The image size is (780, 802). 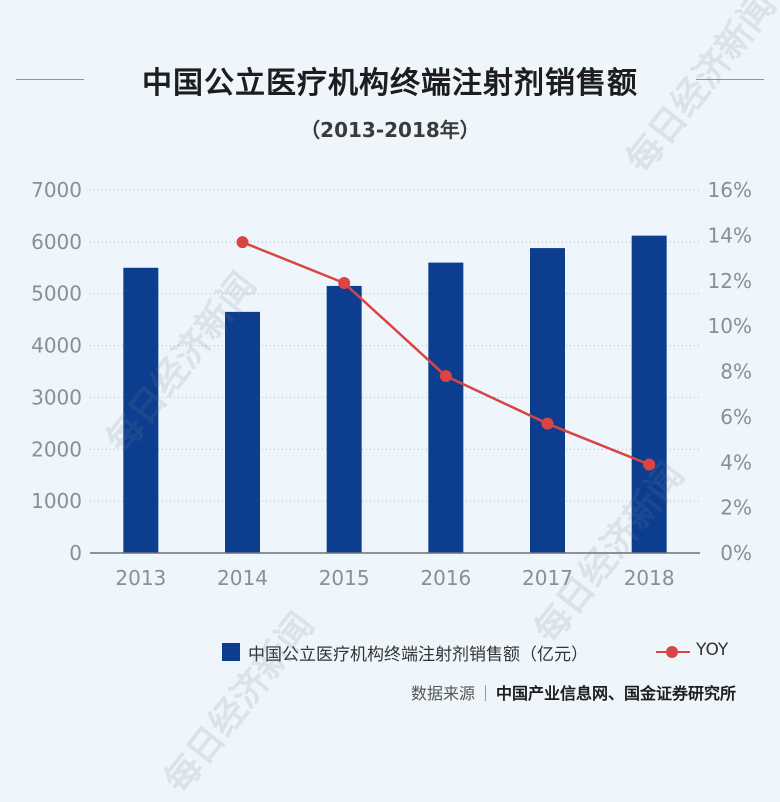 I want to click on y-right-tick-label: 0%, so click(x=736, y=553).